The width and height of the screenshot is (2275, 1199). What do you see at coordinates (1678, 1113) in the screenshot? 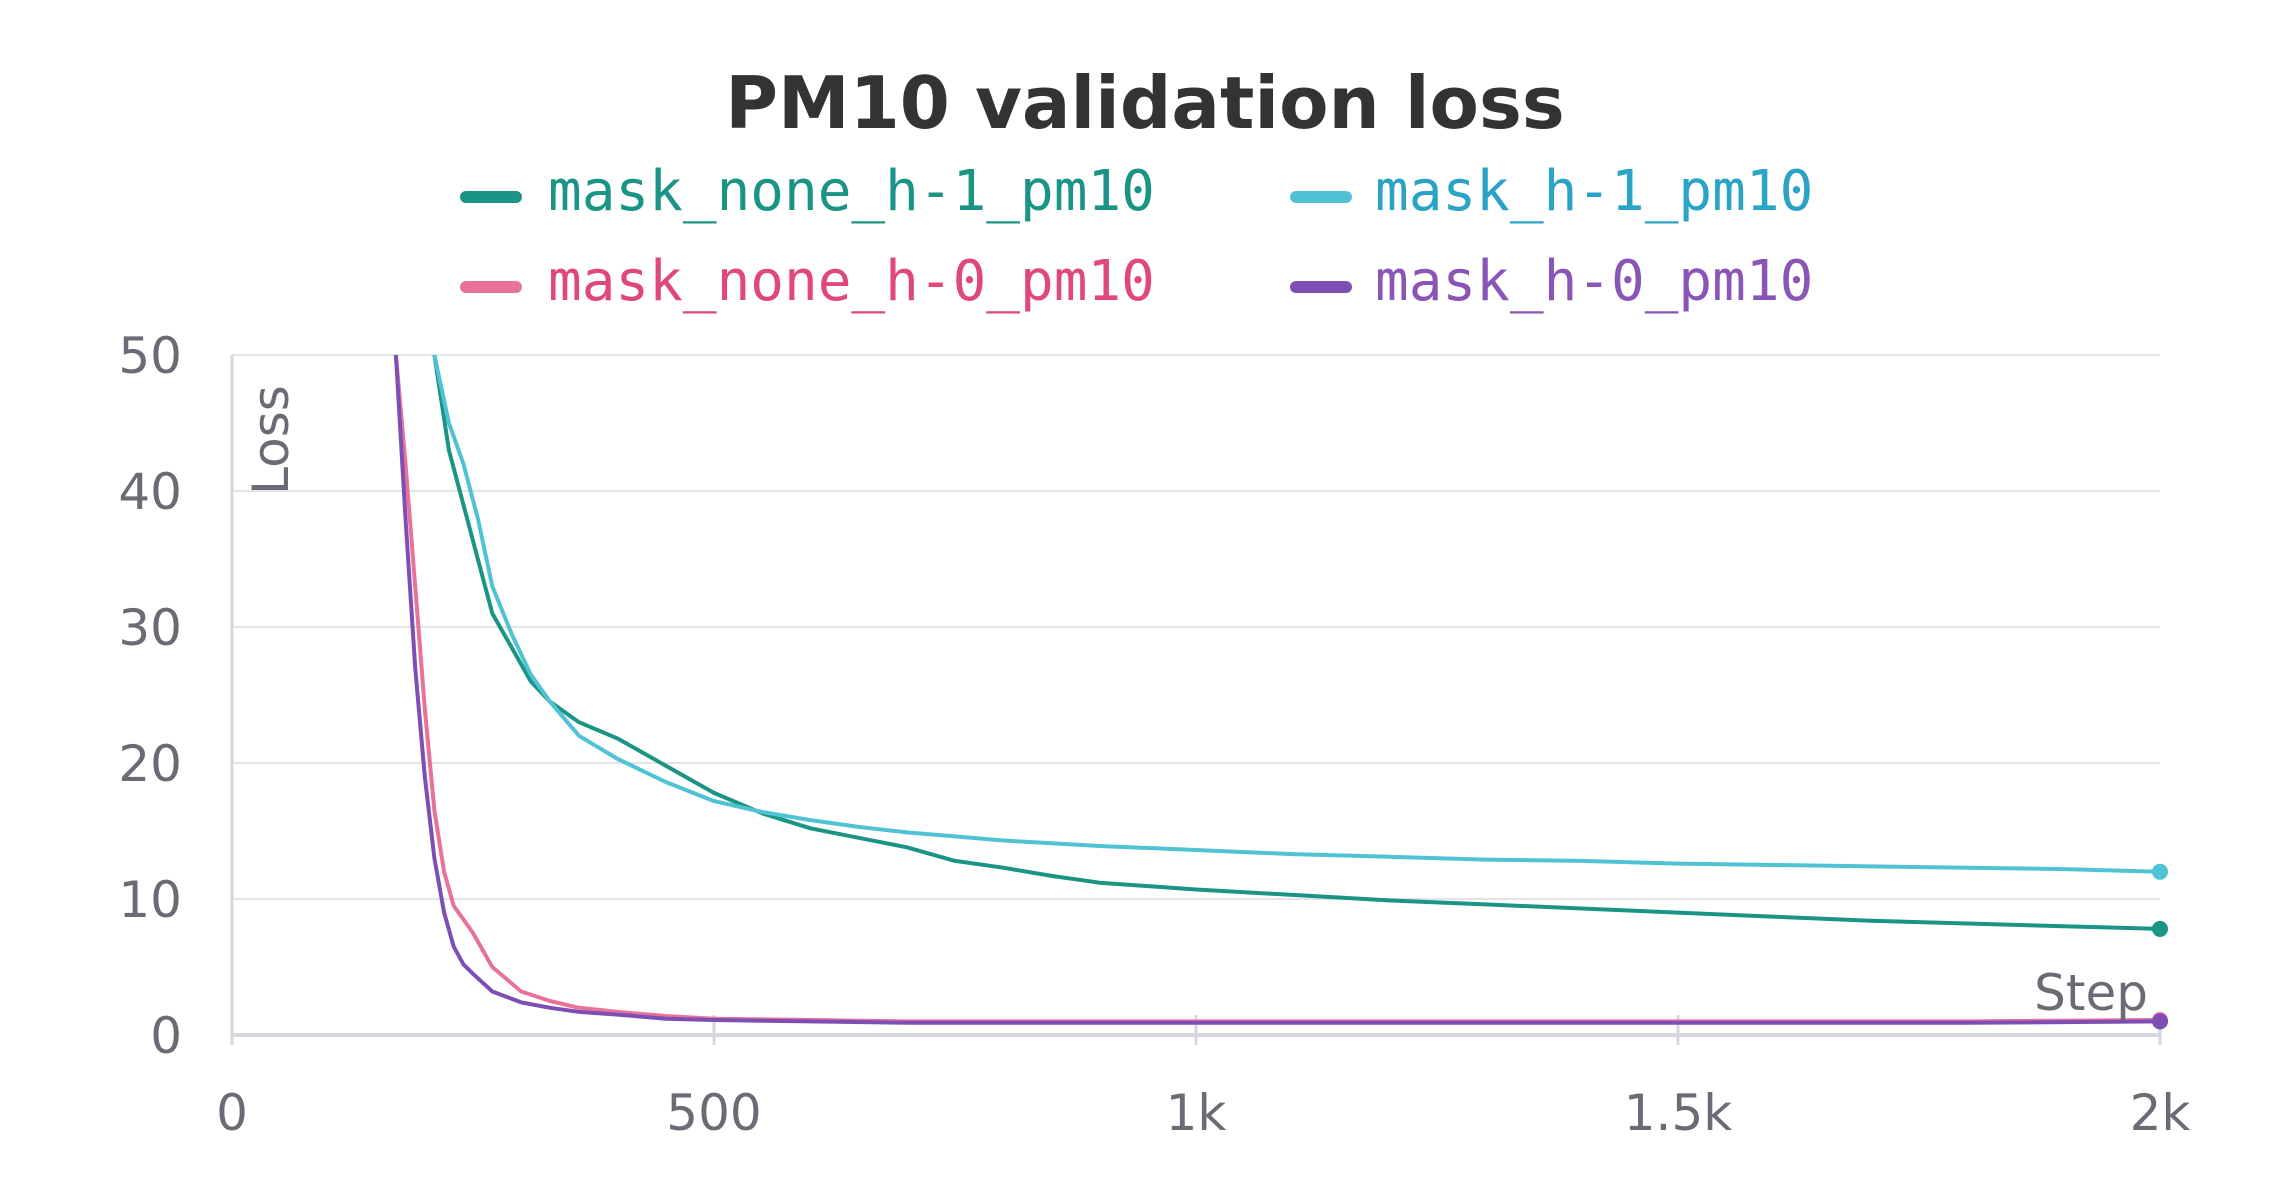
I see `x-tick-label: 1.5k` at bounding box center [1678, 1113].